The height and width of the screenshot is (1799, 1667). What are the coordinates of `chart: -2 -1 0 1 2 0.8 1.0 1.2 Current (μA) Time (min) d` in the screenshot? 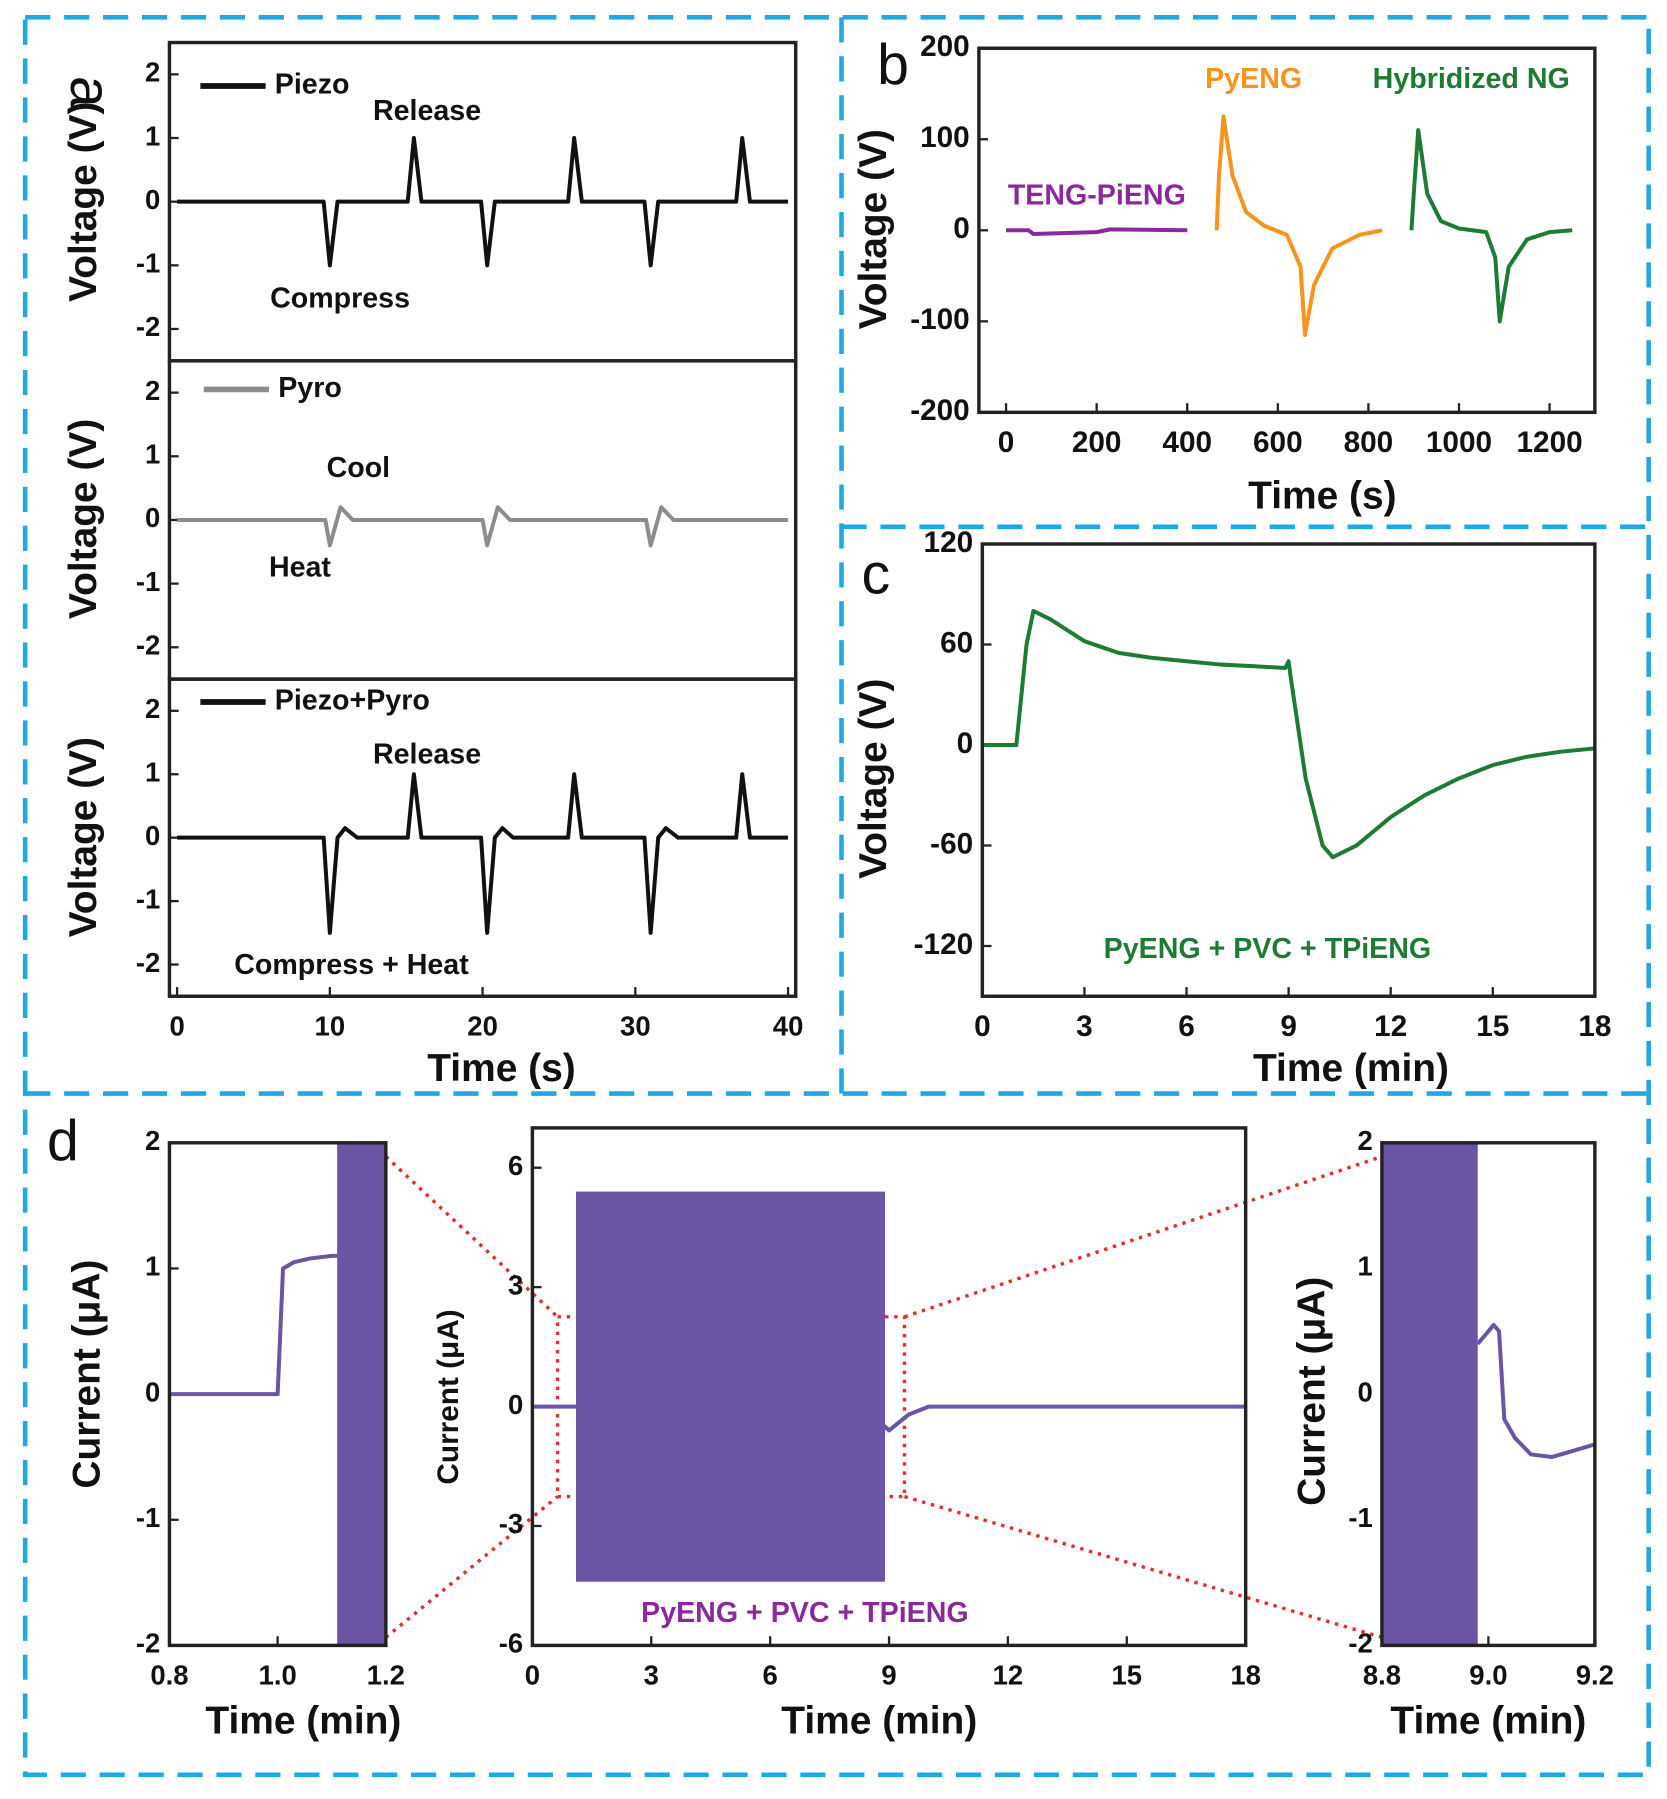 It's located at (226, 1425).